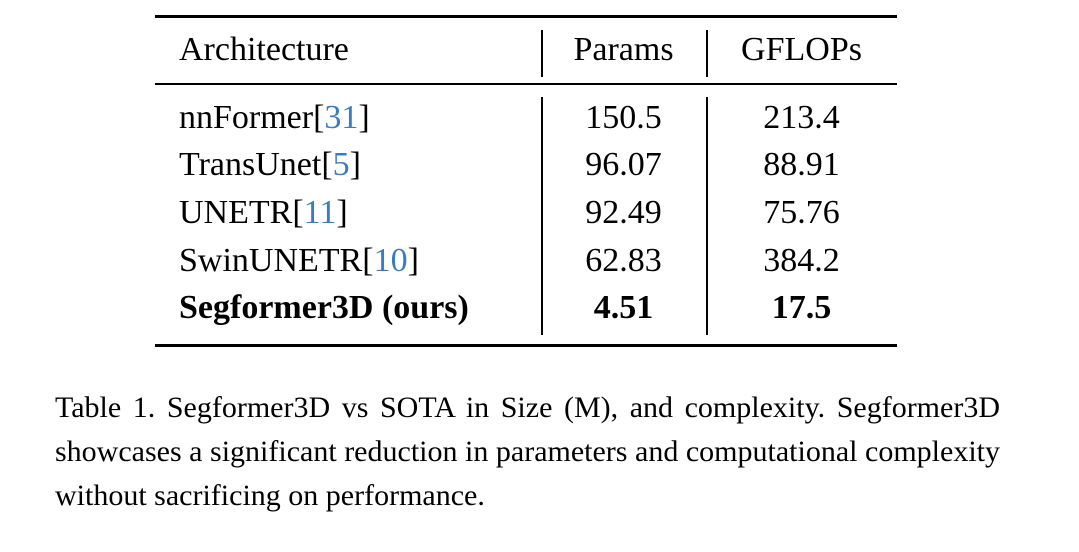  What do you see at coordinates (801, 164) in the screenshot?
I see `gflops-value: 88.91` at bounding box center [801, 164].